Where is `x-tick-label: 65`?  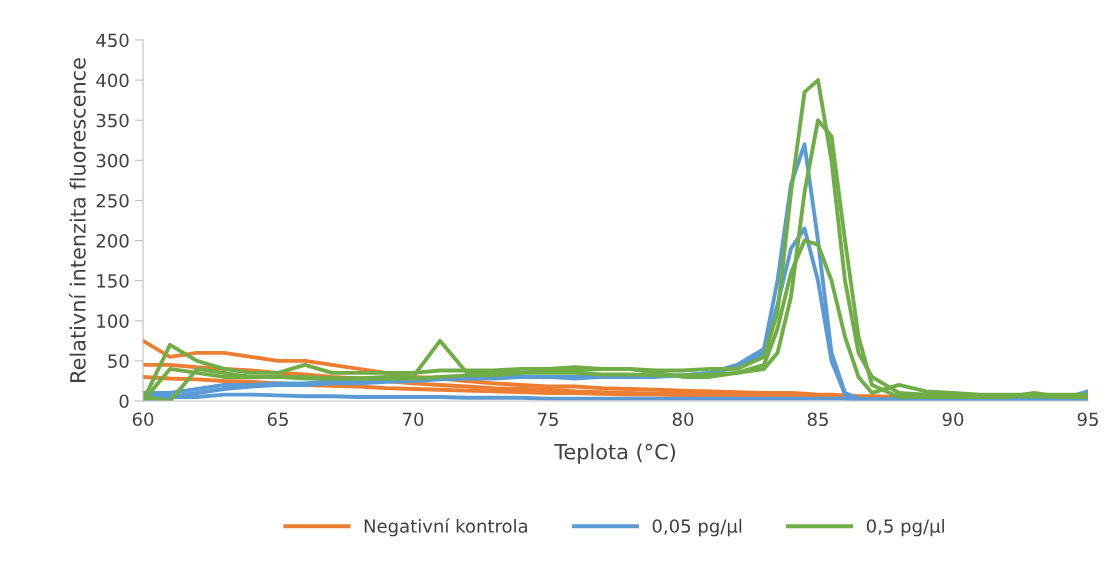 x-tick-label: 65 is located at coordinates (277, 419).